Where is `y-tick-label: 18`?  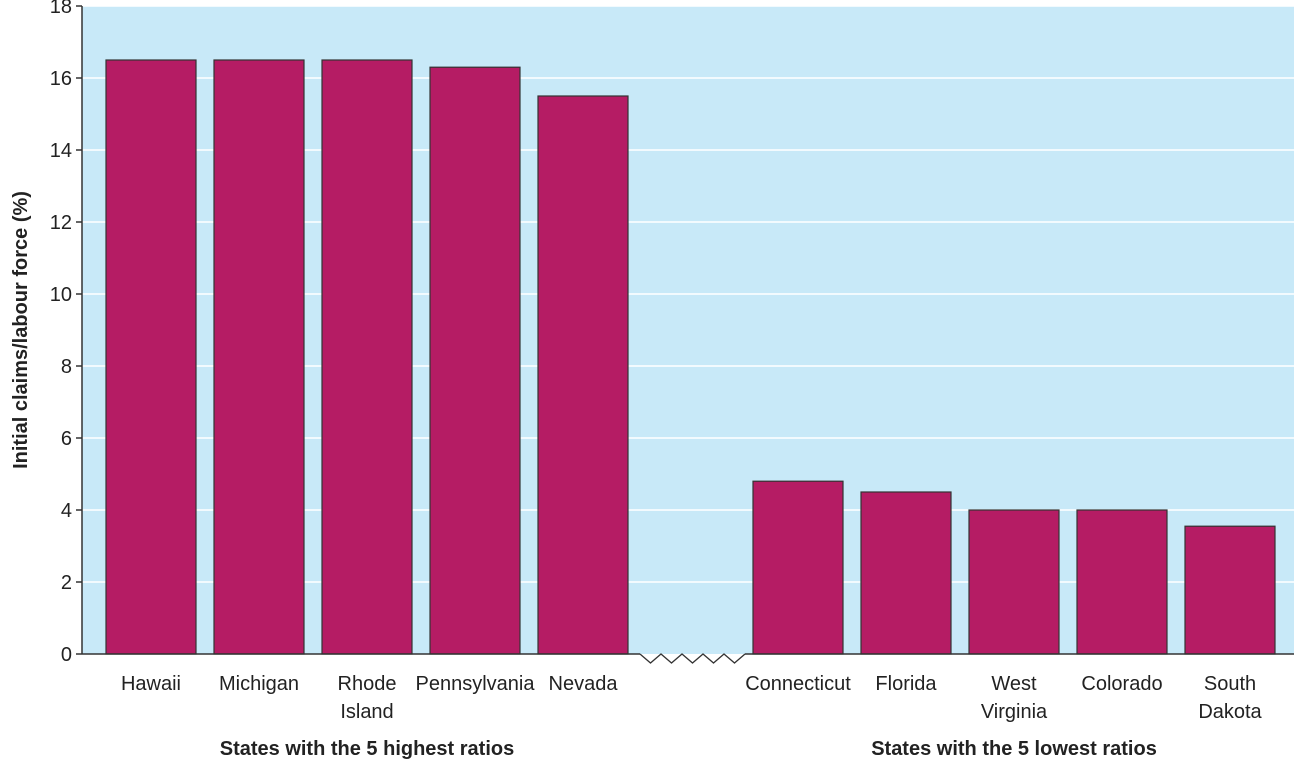 y-tick-label: 18 is located at coordinates (61, 9).